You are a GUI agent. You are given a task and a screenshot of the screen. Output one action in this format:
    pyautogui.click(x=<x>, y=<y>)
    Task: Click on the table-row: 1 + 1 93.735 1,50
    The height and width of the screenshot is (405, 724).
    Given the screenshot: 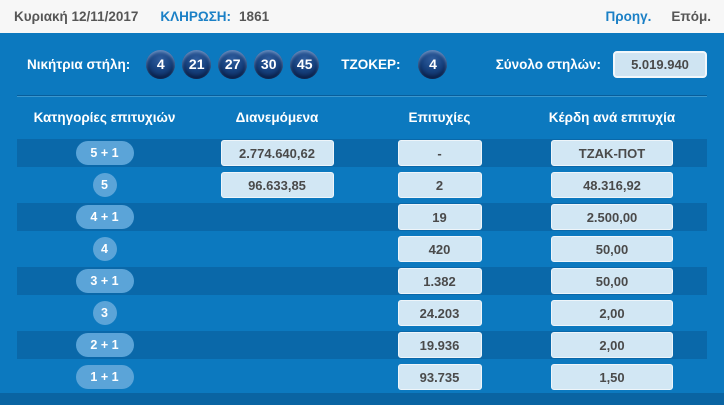 What is the action you would take?
    pyautogui.click(x=362, y=377)
    